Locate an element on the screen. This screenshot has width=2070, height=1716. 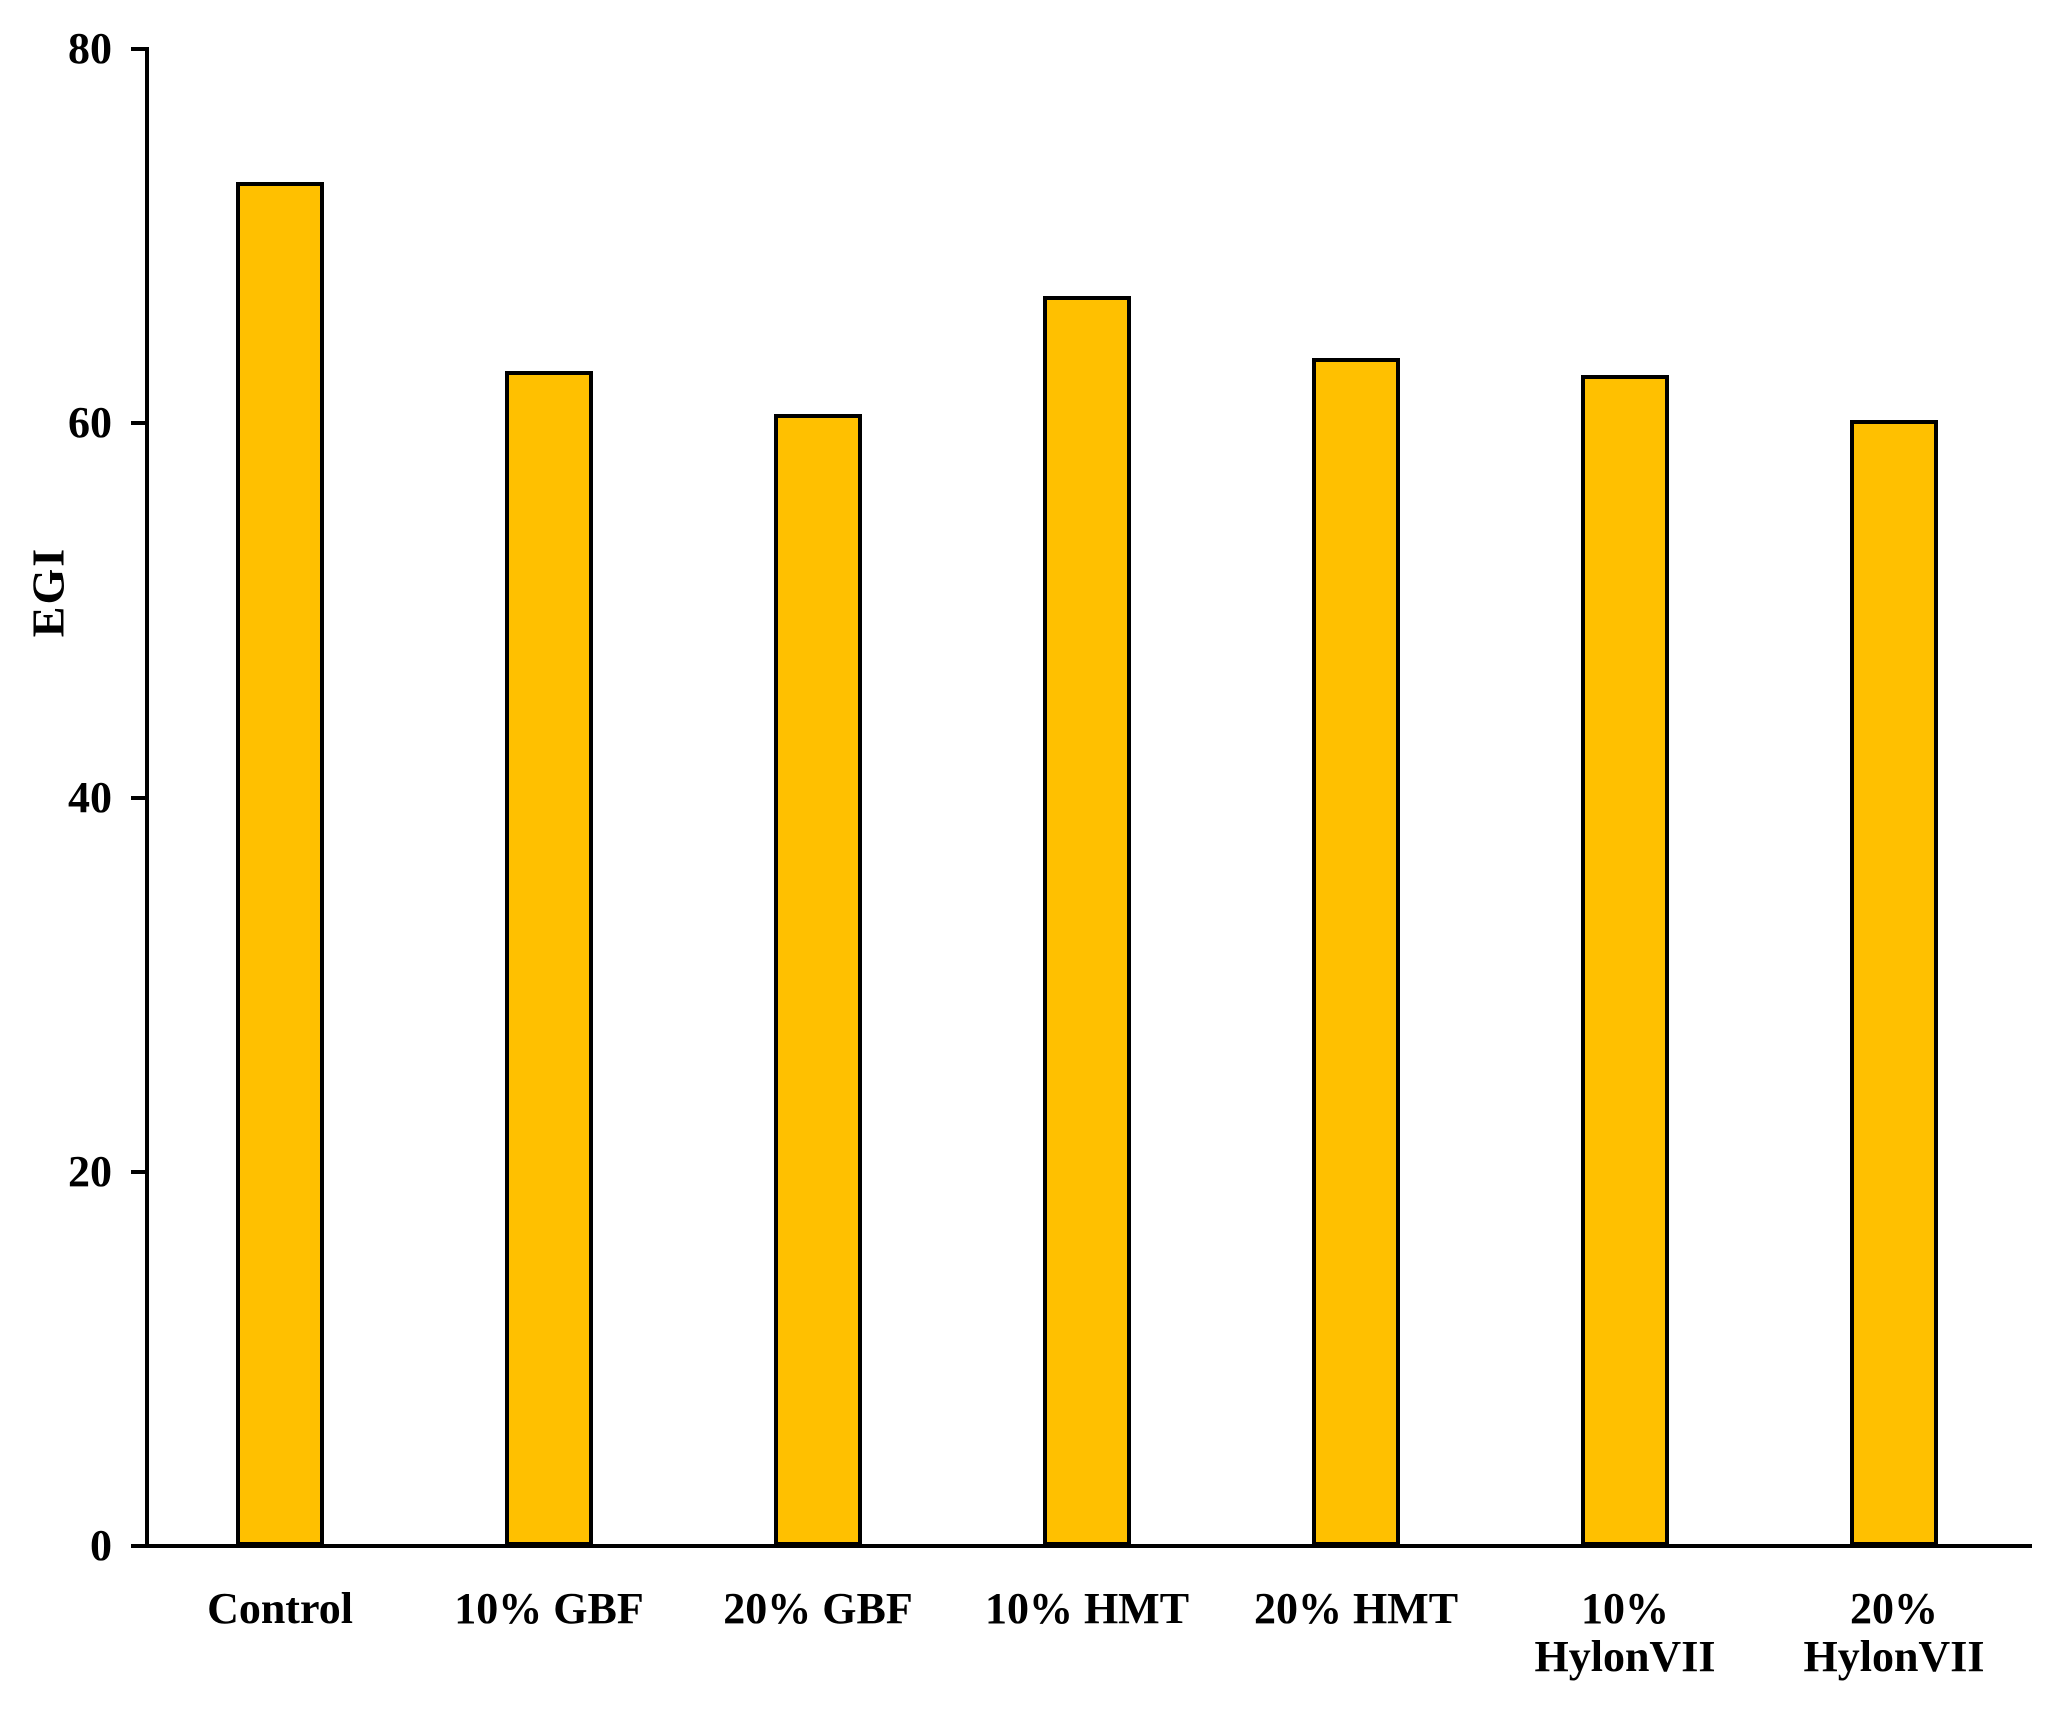
bar-control is located at coordinates (280, 864).